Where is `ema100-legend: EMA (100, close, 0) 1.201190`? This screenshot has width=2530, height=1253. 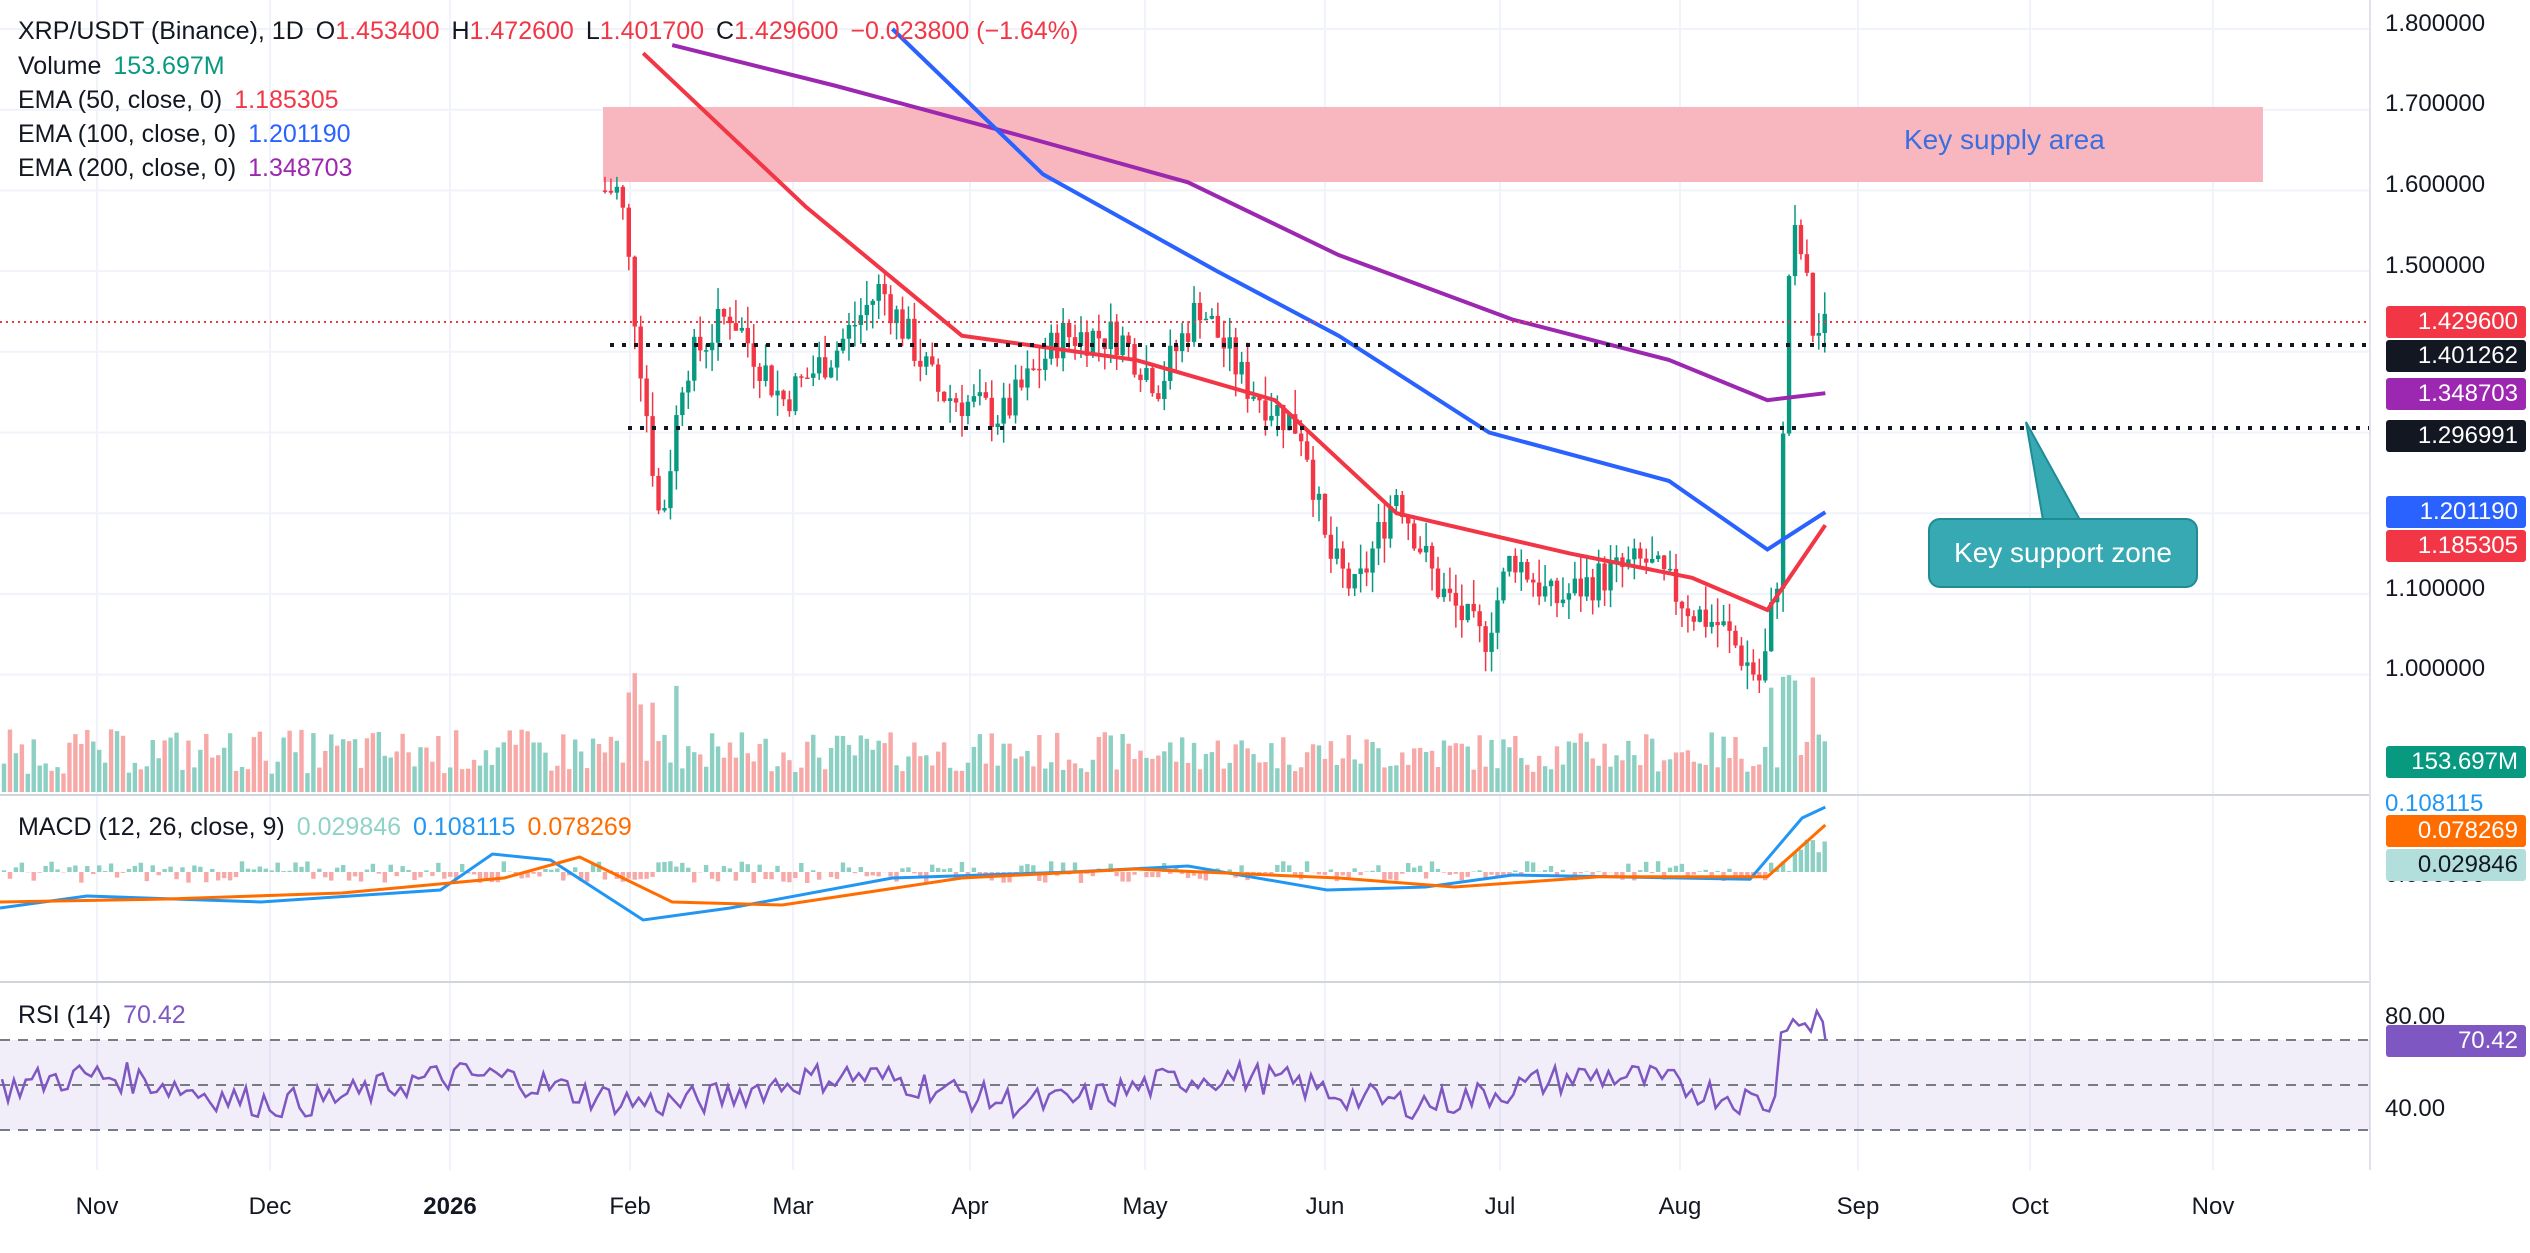
ema100-legend: EMA (100, close, 0) 1.201190 is located at coordinates (190, 134).